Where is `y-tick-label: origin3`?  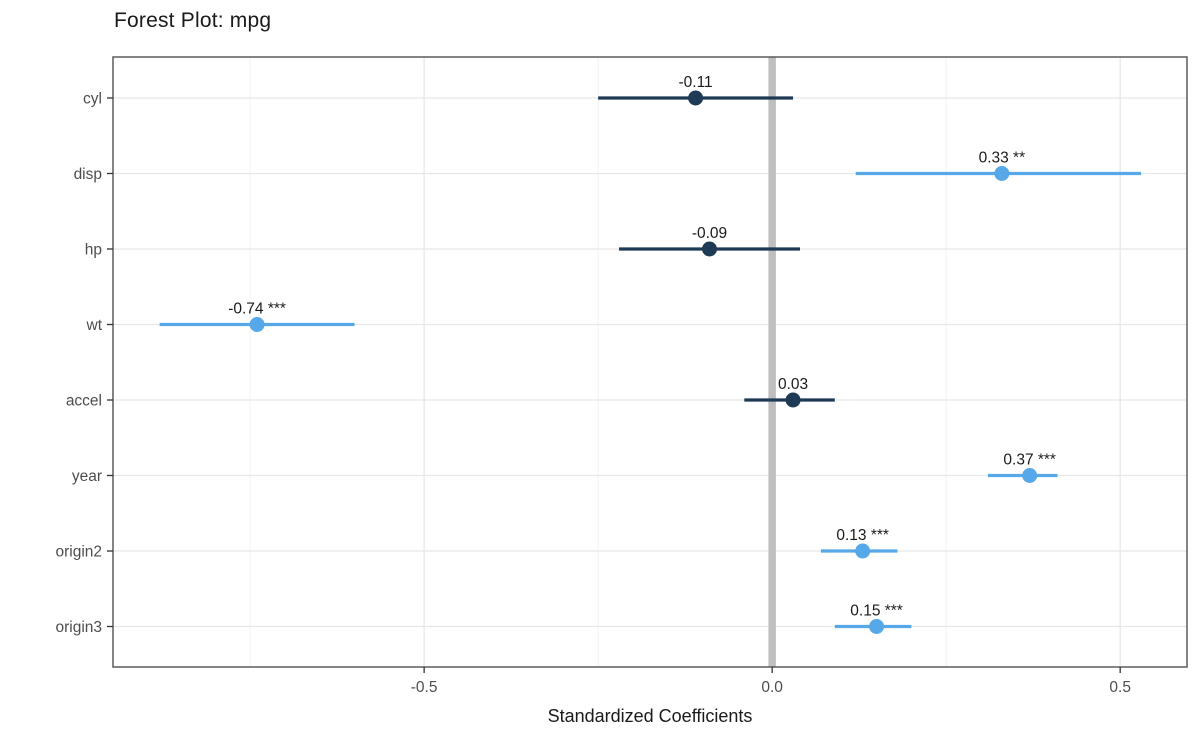
y-tick-label: origin3 is located at coordinates (78, 627).